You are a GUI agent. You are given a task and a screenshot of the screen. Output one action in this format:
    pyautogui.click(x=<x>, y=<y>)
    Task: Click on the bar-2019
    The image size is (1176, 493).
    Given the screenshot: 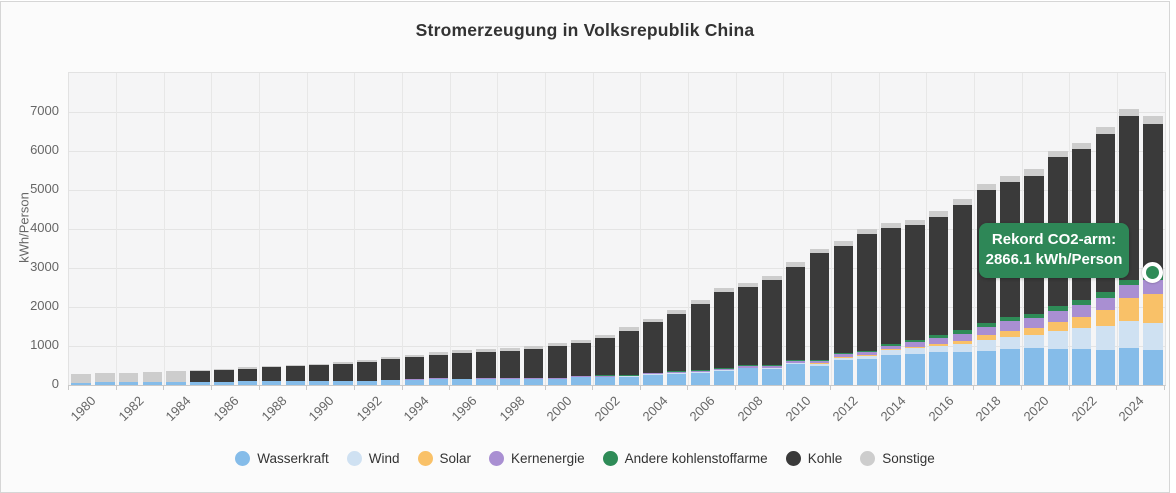 What is the action you would take?
    pyautogui.click(x=1010, y=280)
    